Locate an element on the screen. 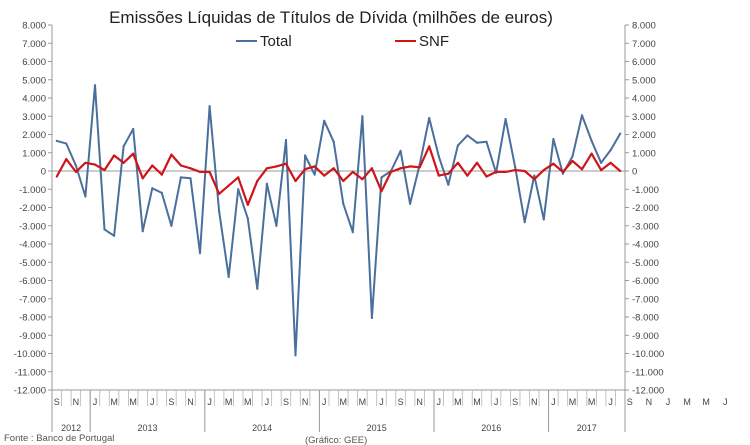 The width and height of the screenshot is (750, 445). y-tick-label-left: -8.000 is located at coordinates (32, 318).